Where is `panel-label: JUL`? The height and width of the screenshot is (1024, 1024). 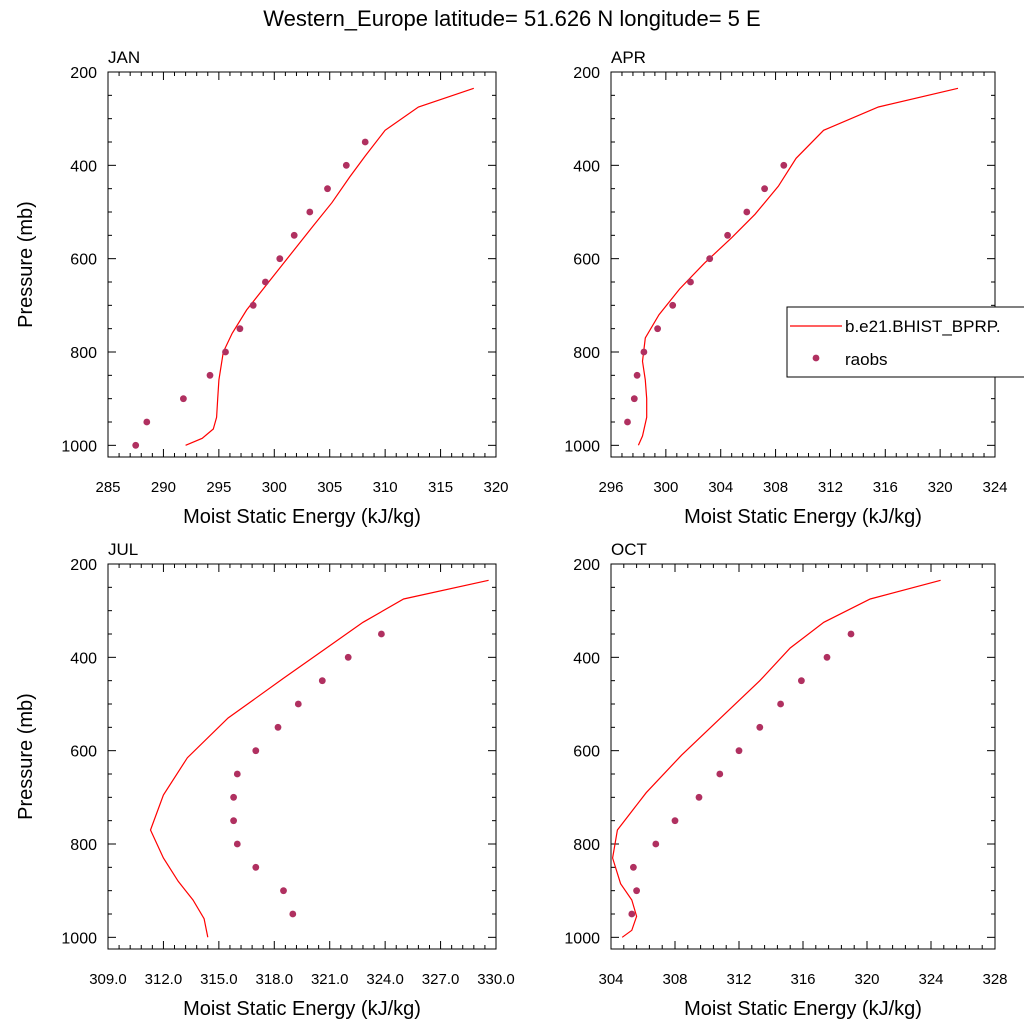 panel-label: JUL is located at coordinates (123, 549).